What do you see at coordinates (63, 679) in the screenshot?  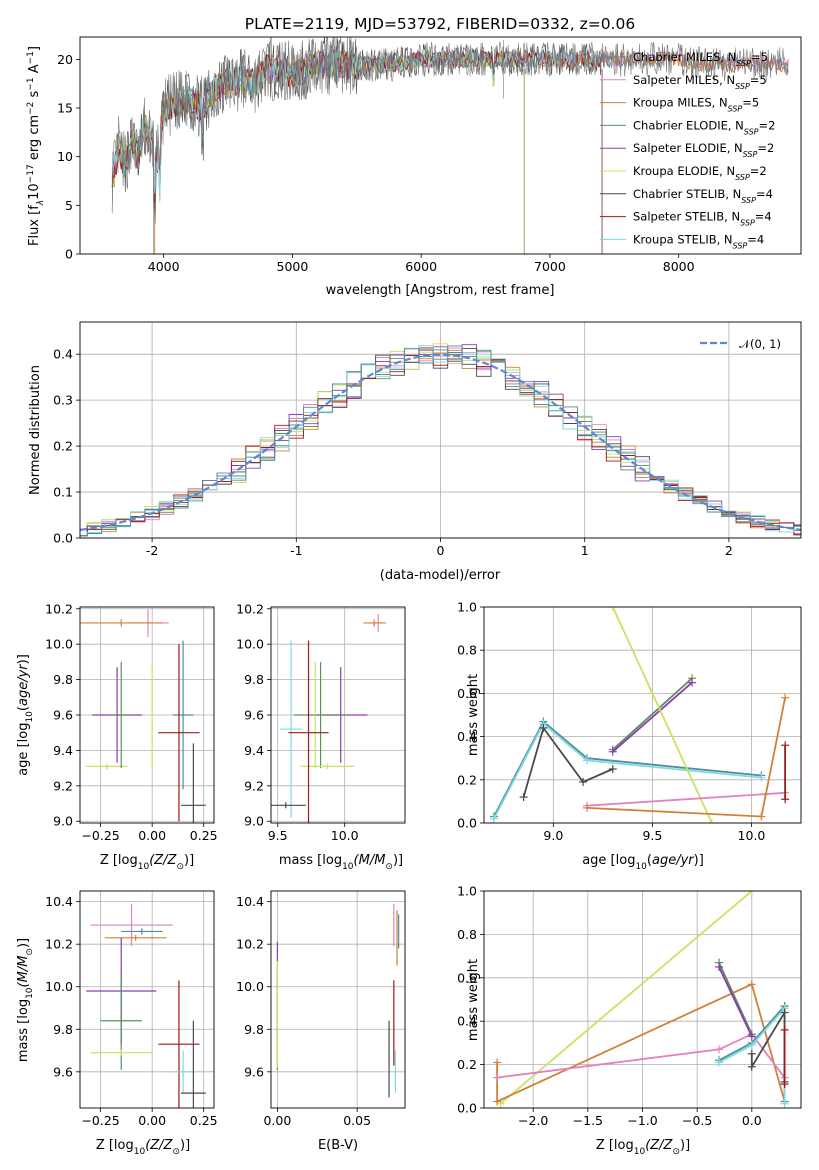 I see `y-tick-label: 9.8` at bounding box center [63, 679].